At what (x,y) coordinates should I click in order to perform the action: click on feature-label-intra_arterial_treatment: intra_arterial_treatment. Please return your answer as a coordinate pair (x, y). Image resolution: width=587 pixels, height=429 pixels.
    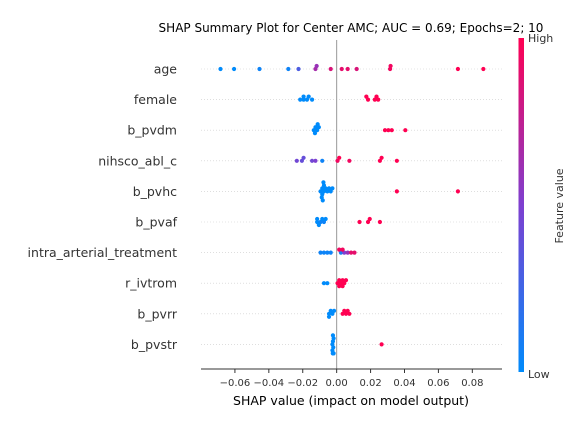
    Looking at the image, I should click on (103, 252).